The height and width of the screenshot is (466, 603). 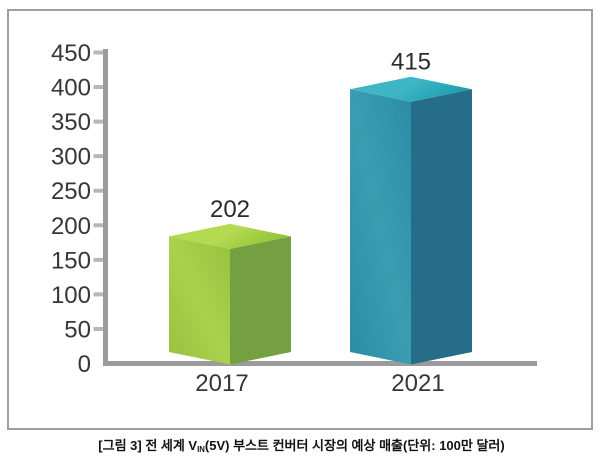 I want to click on x-axis-label: 2021, so click(x=417, y=383).